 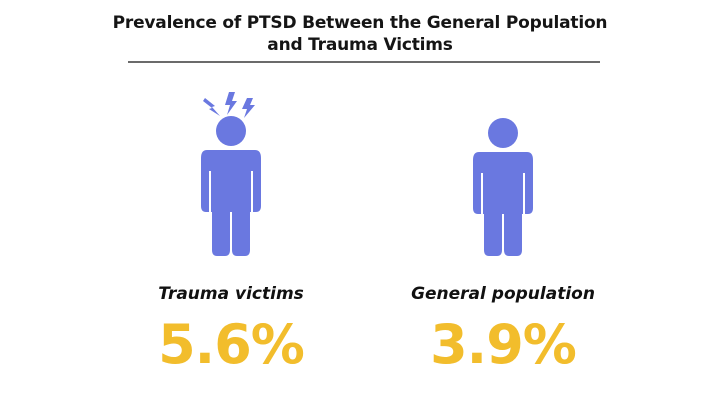 I want to click on person-with-lightning-icon, so click(x=231, y=174).